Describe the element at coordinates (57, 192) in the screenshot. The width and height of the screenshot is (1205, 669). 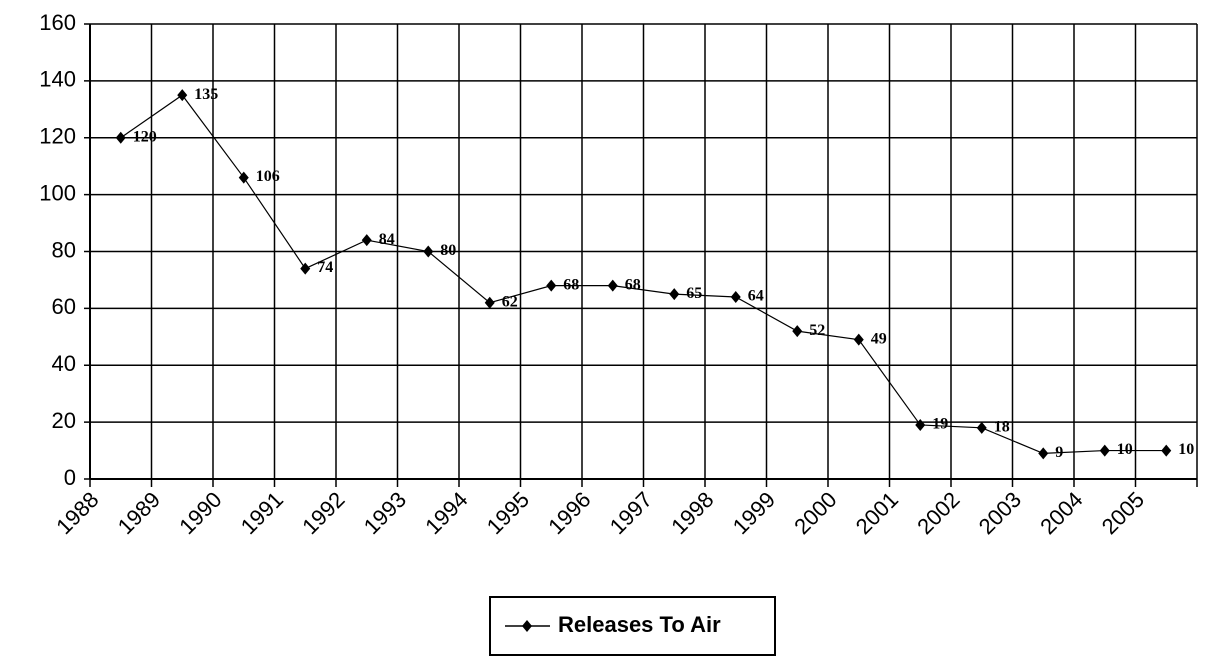
I see `y-tick-label: 100` at that location.